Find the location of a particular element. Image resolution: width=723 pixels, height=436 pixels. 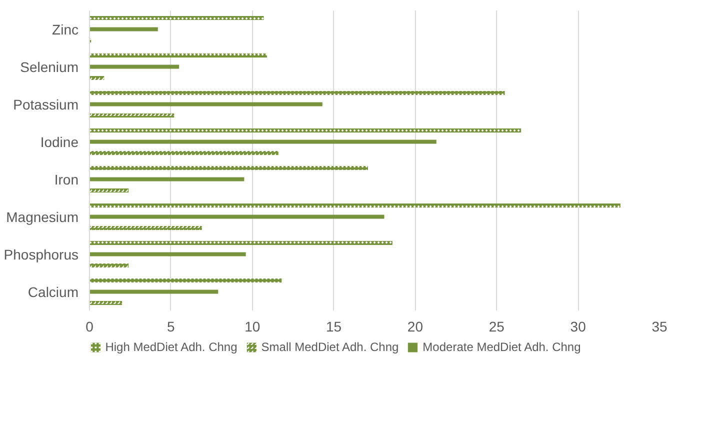

legend-label: Moderate MedDiet Adh. Chng is located at coordinates (501, 347).